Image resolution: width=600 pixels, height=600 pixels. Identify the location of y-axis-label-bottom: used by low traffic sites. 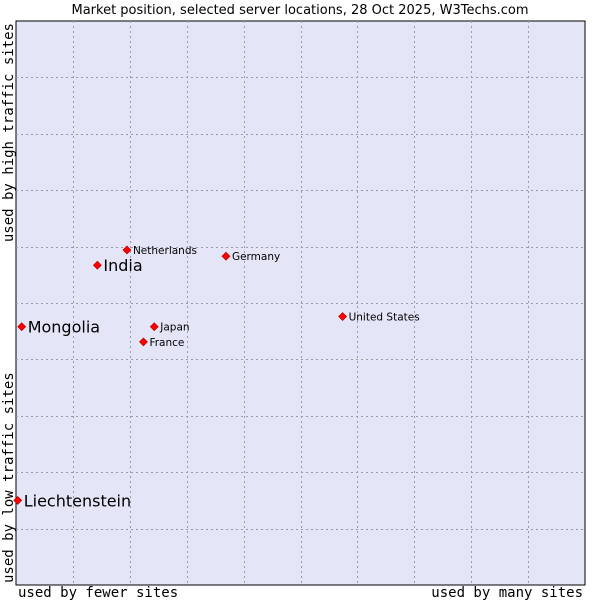
(9, 477).